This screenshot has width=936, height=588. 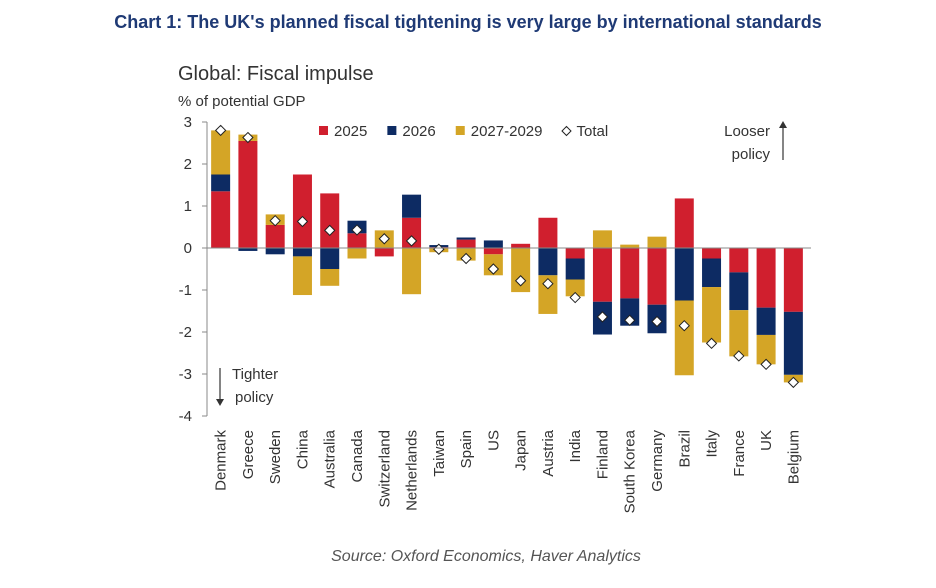 I want to click on chart-title: Global: Fiscal impulse, so click(x=276, y=74).